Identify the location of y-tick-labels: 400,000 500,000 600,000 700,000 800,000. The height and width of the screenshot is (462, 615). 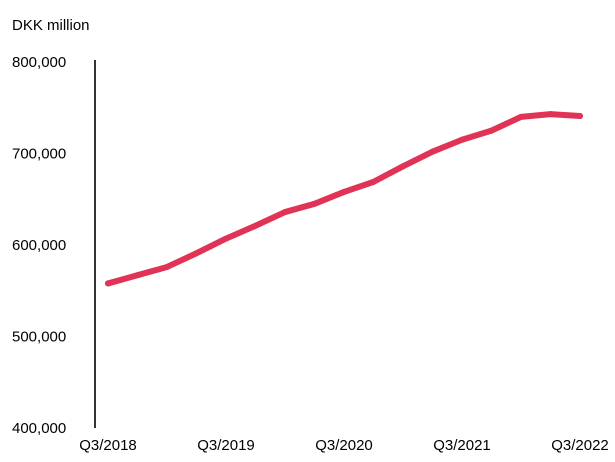
(39, 245).